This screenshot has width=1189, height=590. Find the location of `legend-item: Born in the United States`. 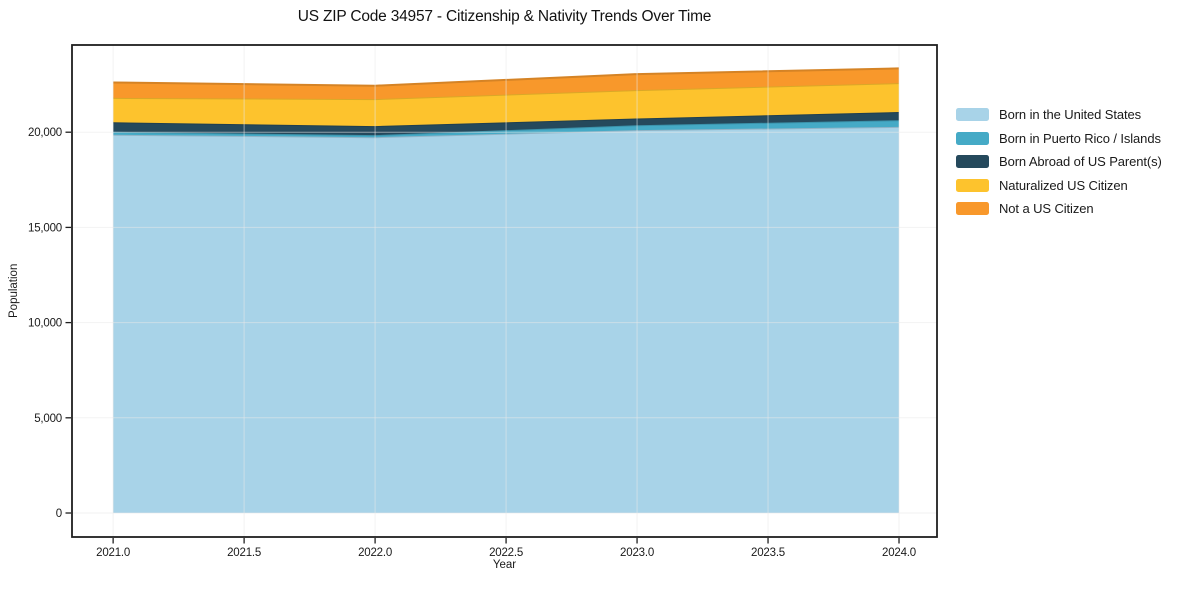

legend-item: Born in the United States is located at coordinates (1059, 115).